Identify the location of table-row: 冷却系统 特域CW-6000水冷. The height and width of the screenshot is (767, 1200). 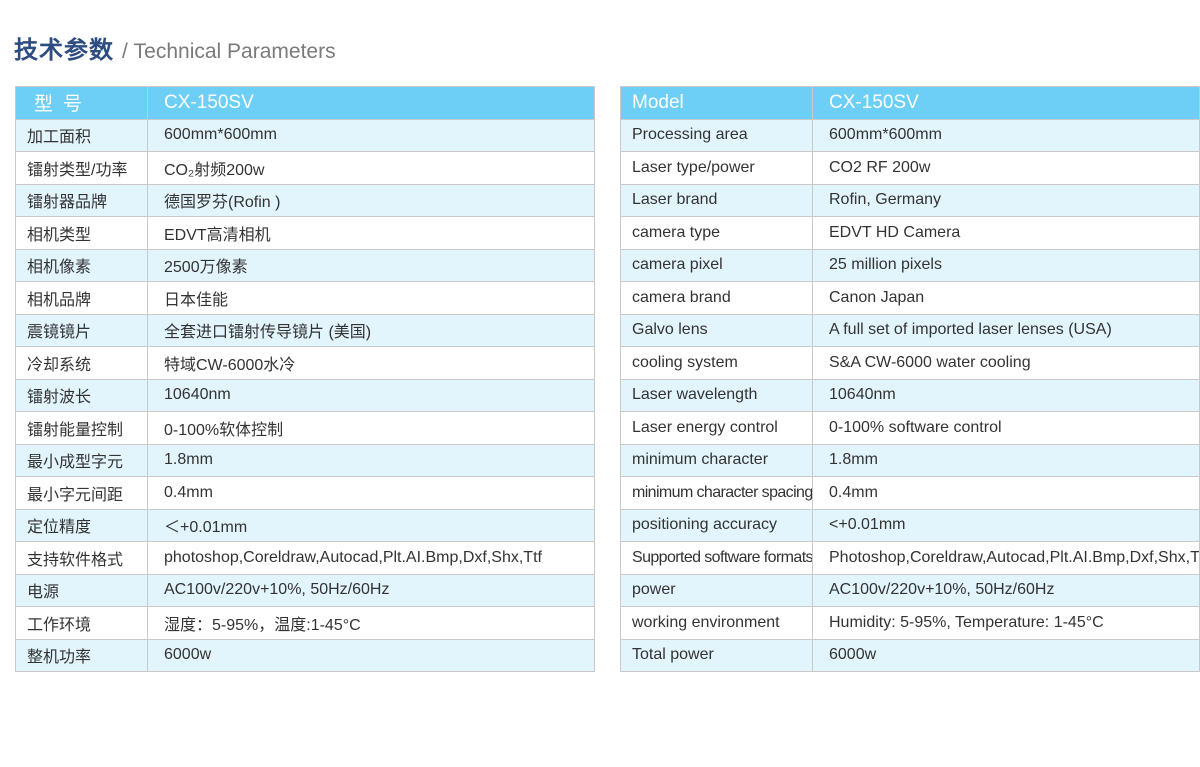
(305, 363).